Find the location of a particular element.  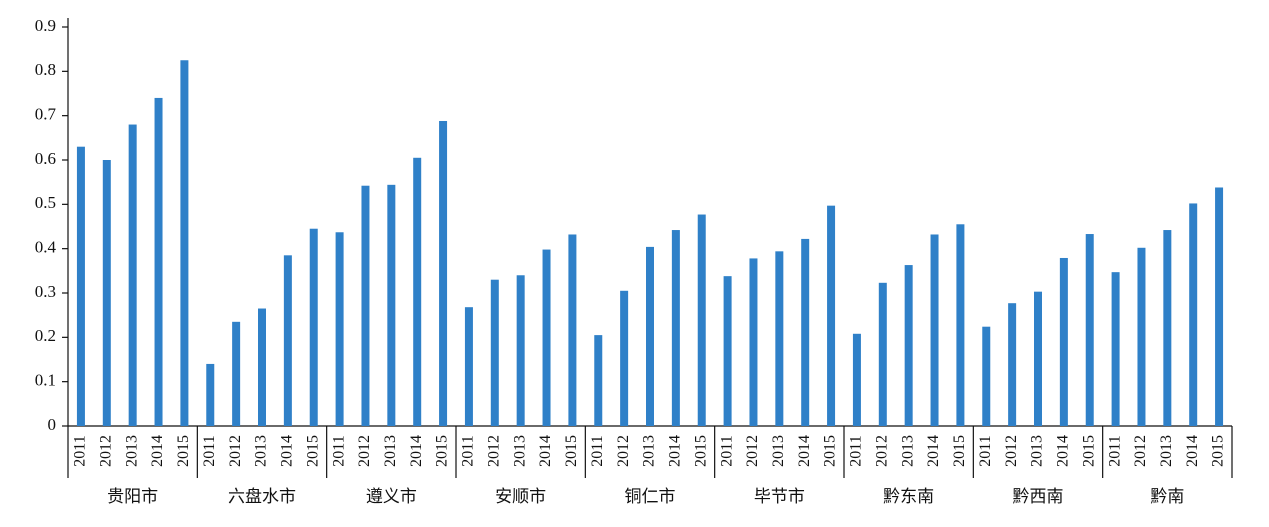

group-label: 黔西南 is located at coordinates (1038, 496).